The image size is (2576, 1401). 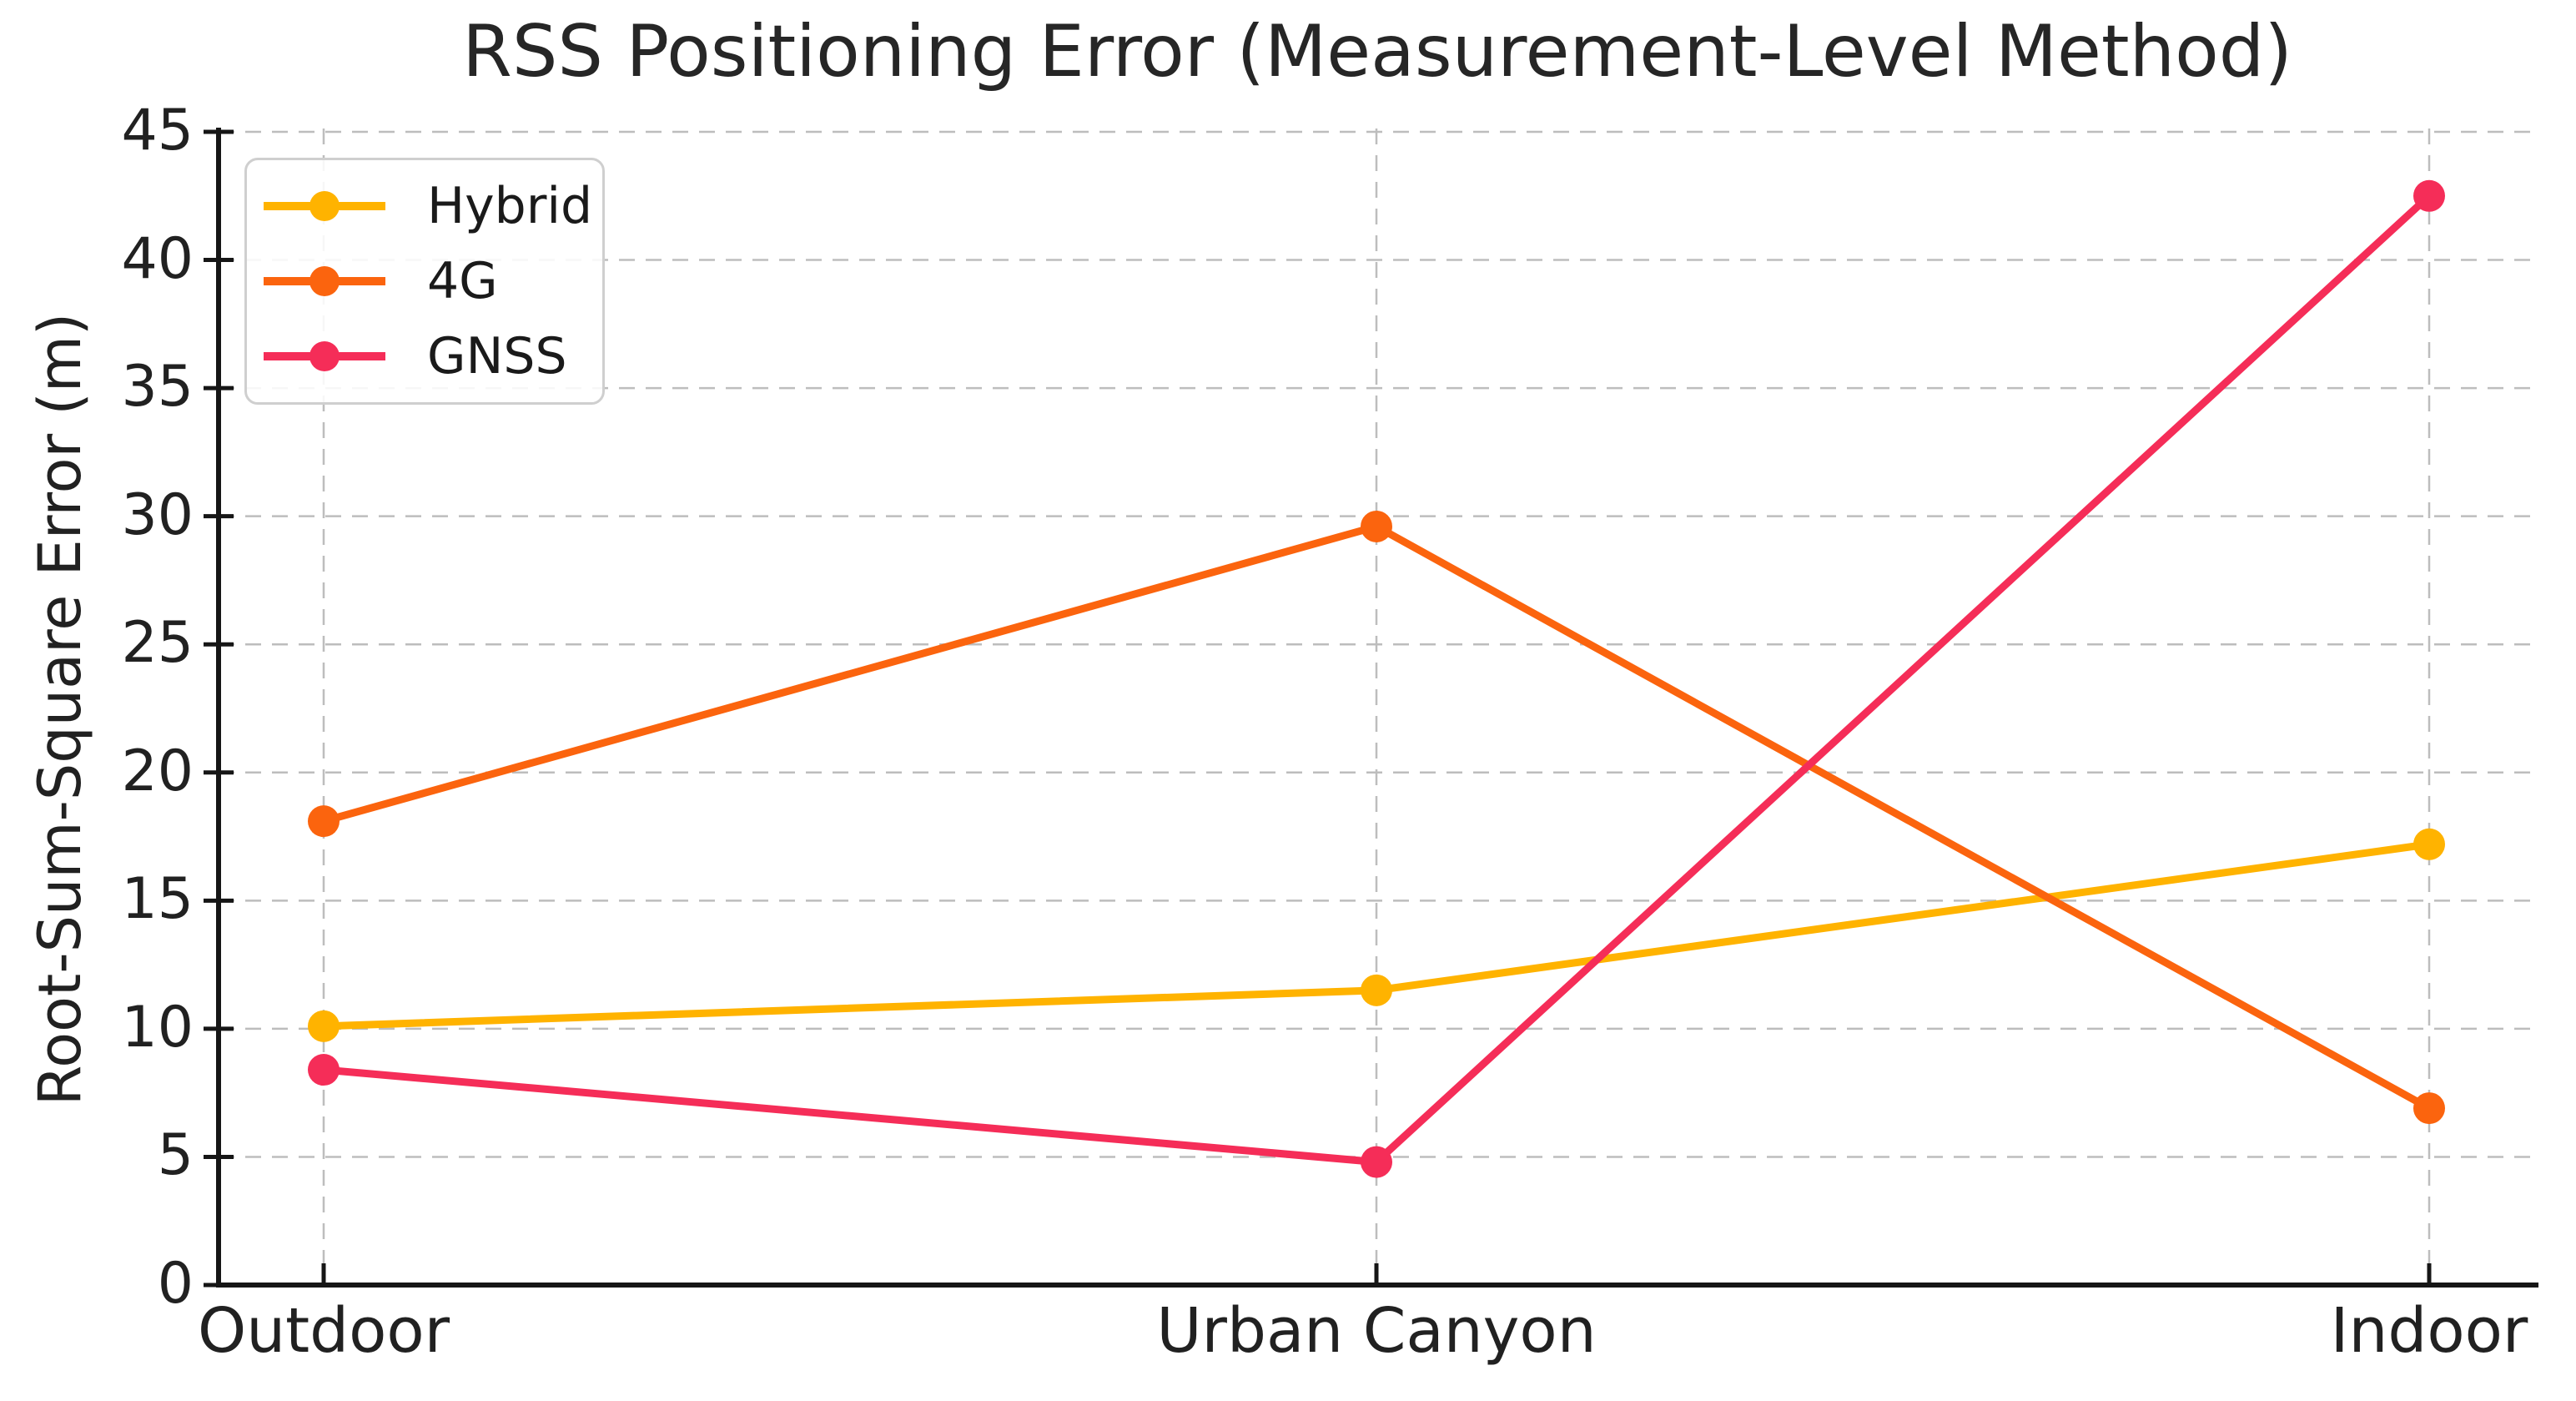 I want to click on legend-item: GNSS, so click(x=428, y=356).